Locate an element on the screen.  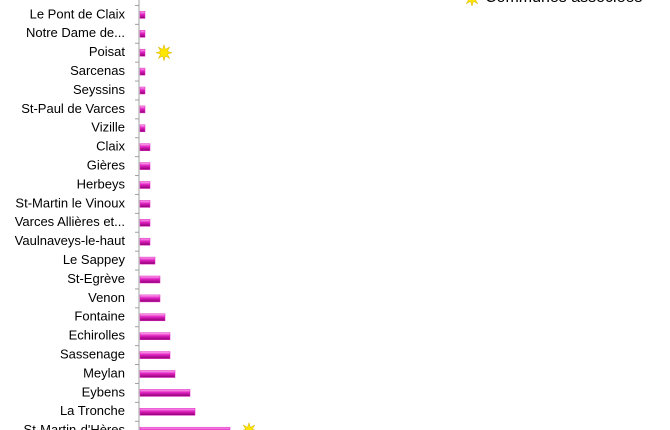
y-tick-label: Jarrie is located at coordinates (108, 1).